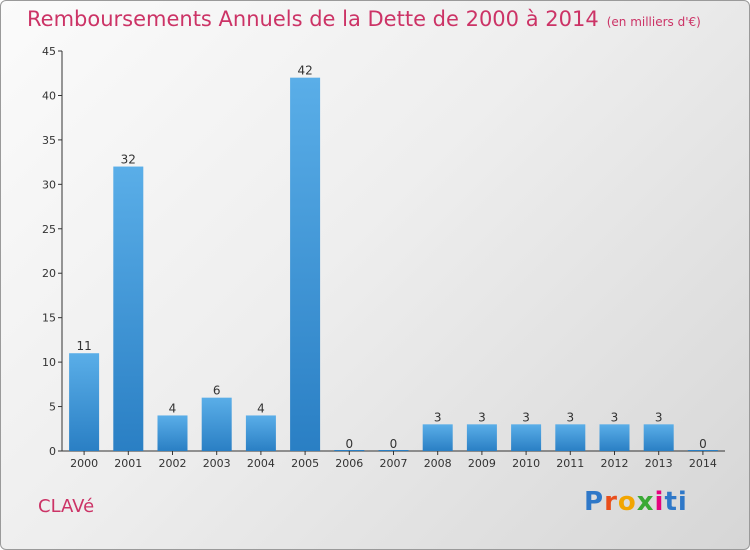 The width and height of the screenshot is (750, 550). I want to click on x-tick-label: 2007, so click(394, 463).